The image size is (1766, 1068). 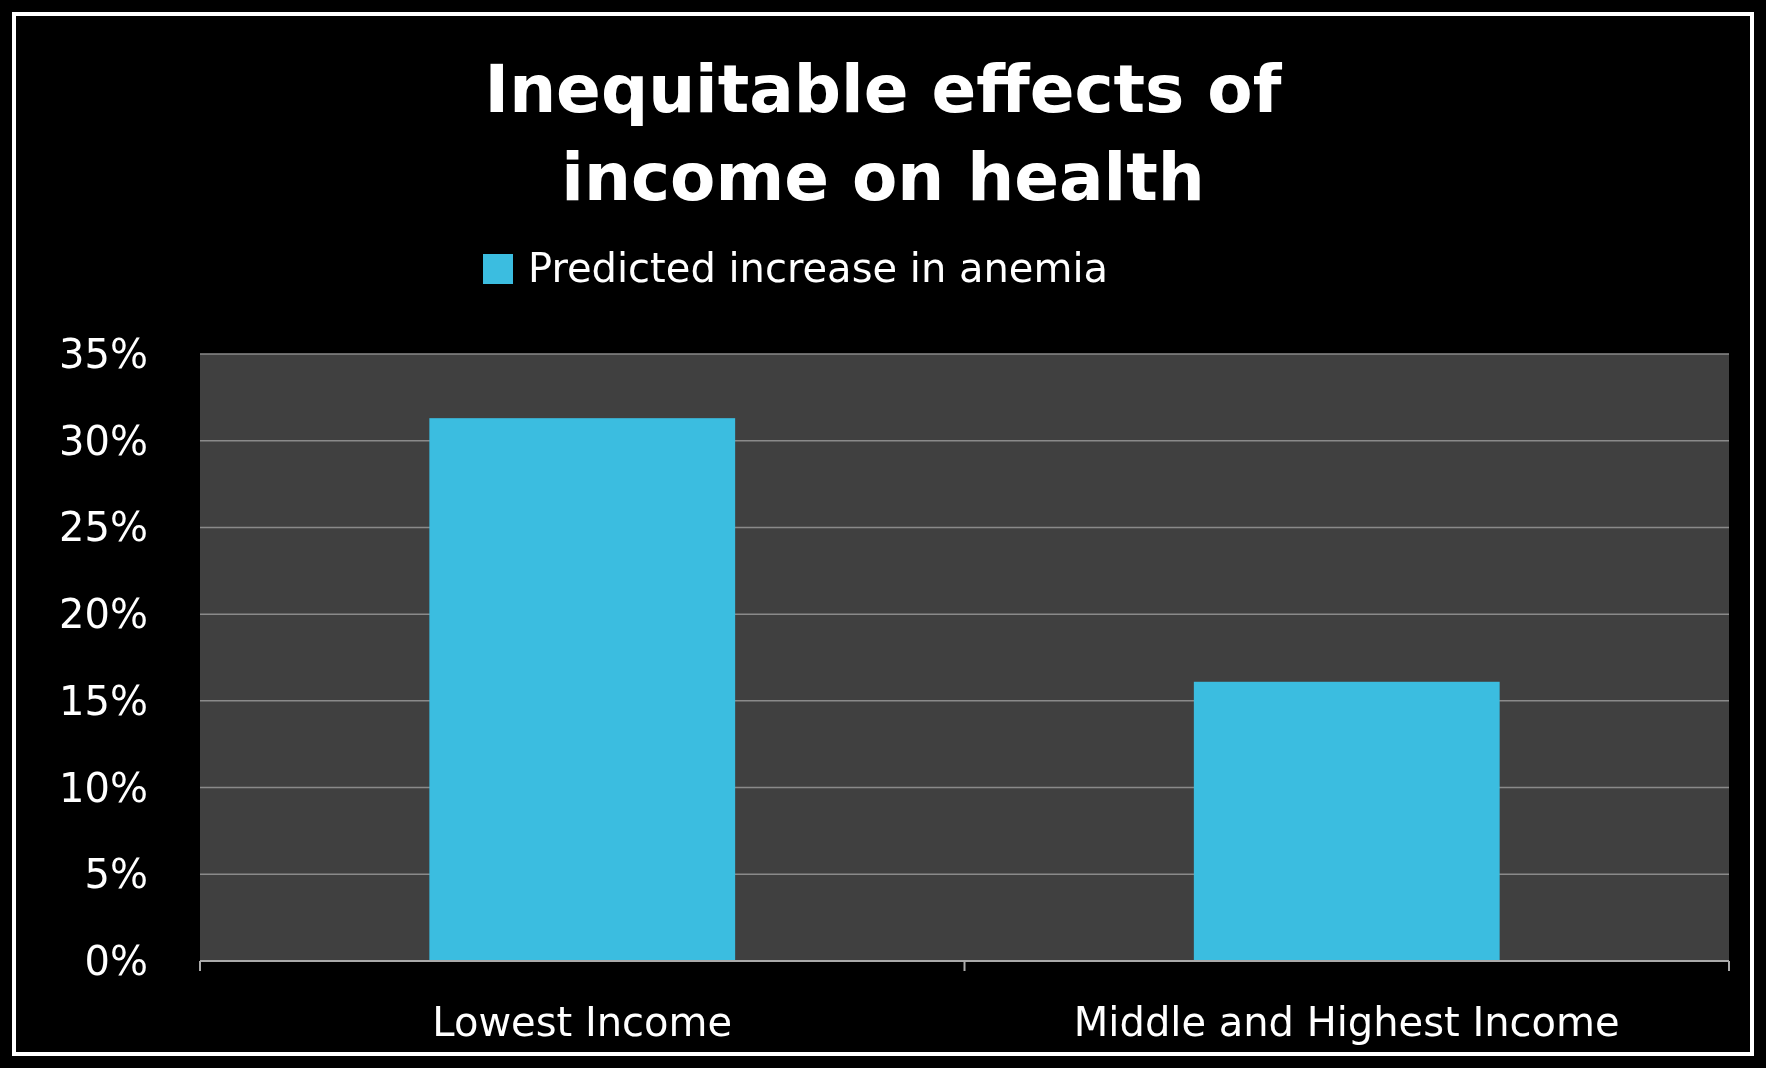 What do you see at coordinates (116, 874) in the screenshot?
I see `y-tick-label: 5%` at bounding box center [116, 874].